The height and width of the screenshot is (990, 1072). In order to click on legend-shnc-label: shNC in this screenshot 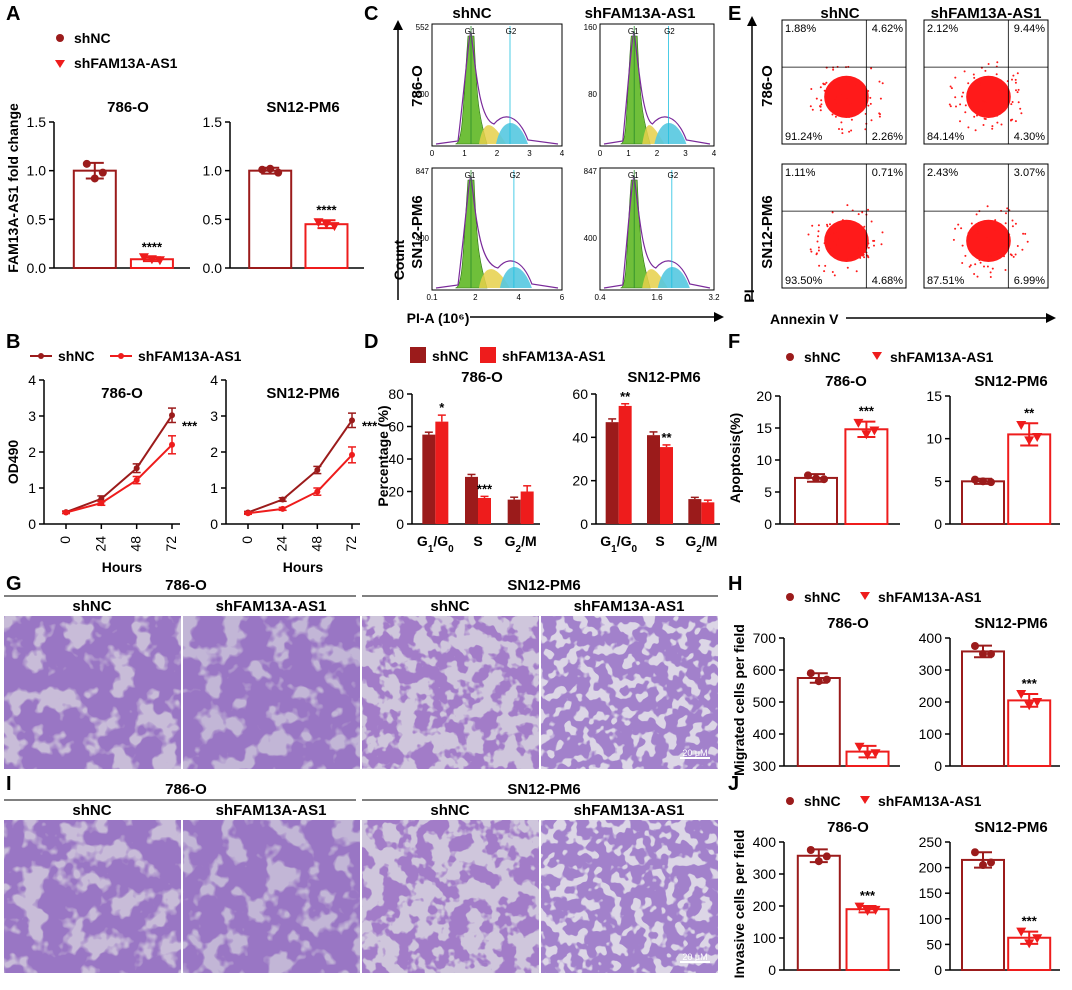, I will do `click(822, 357)`.